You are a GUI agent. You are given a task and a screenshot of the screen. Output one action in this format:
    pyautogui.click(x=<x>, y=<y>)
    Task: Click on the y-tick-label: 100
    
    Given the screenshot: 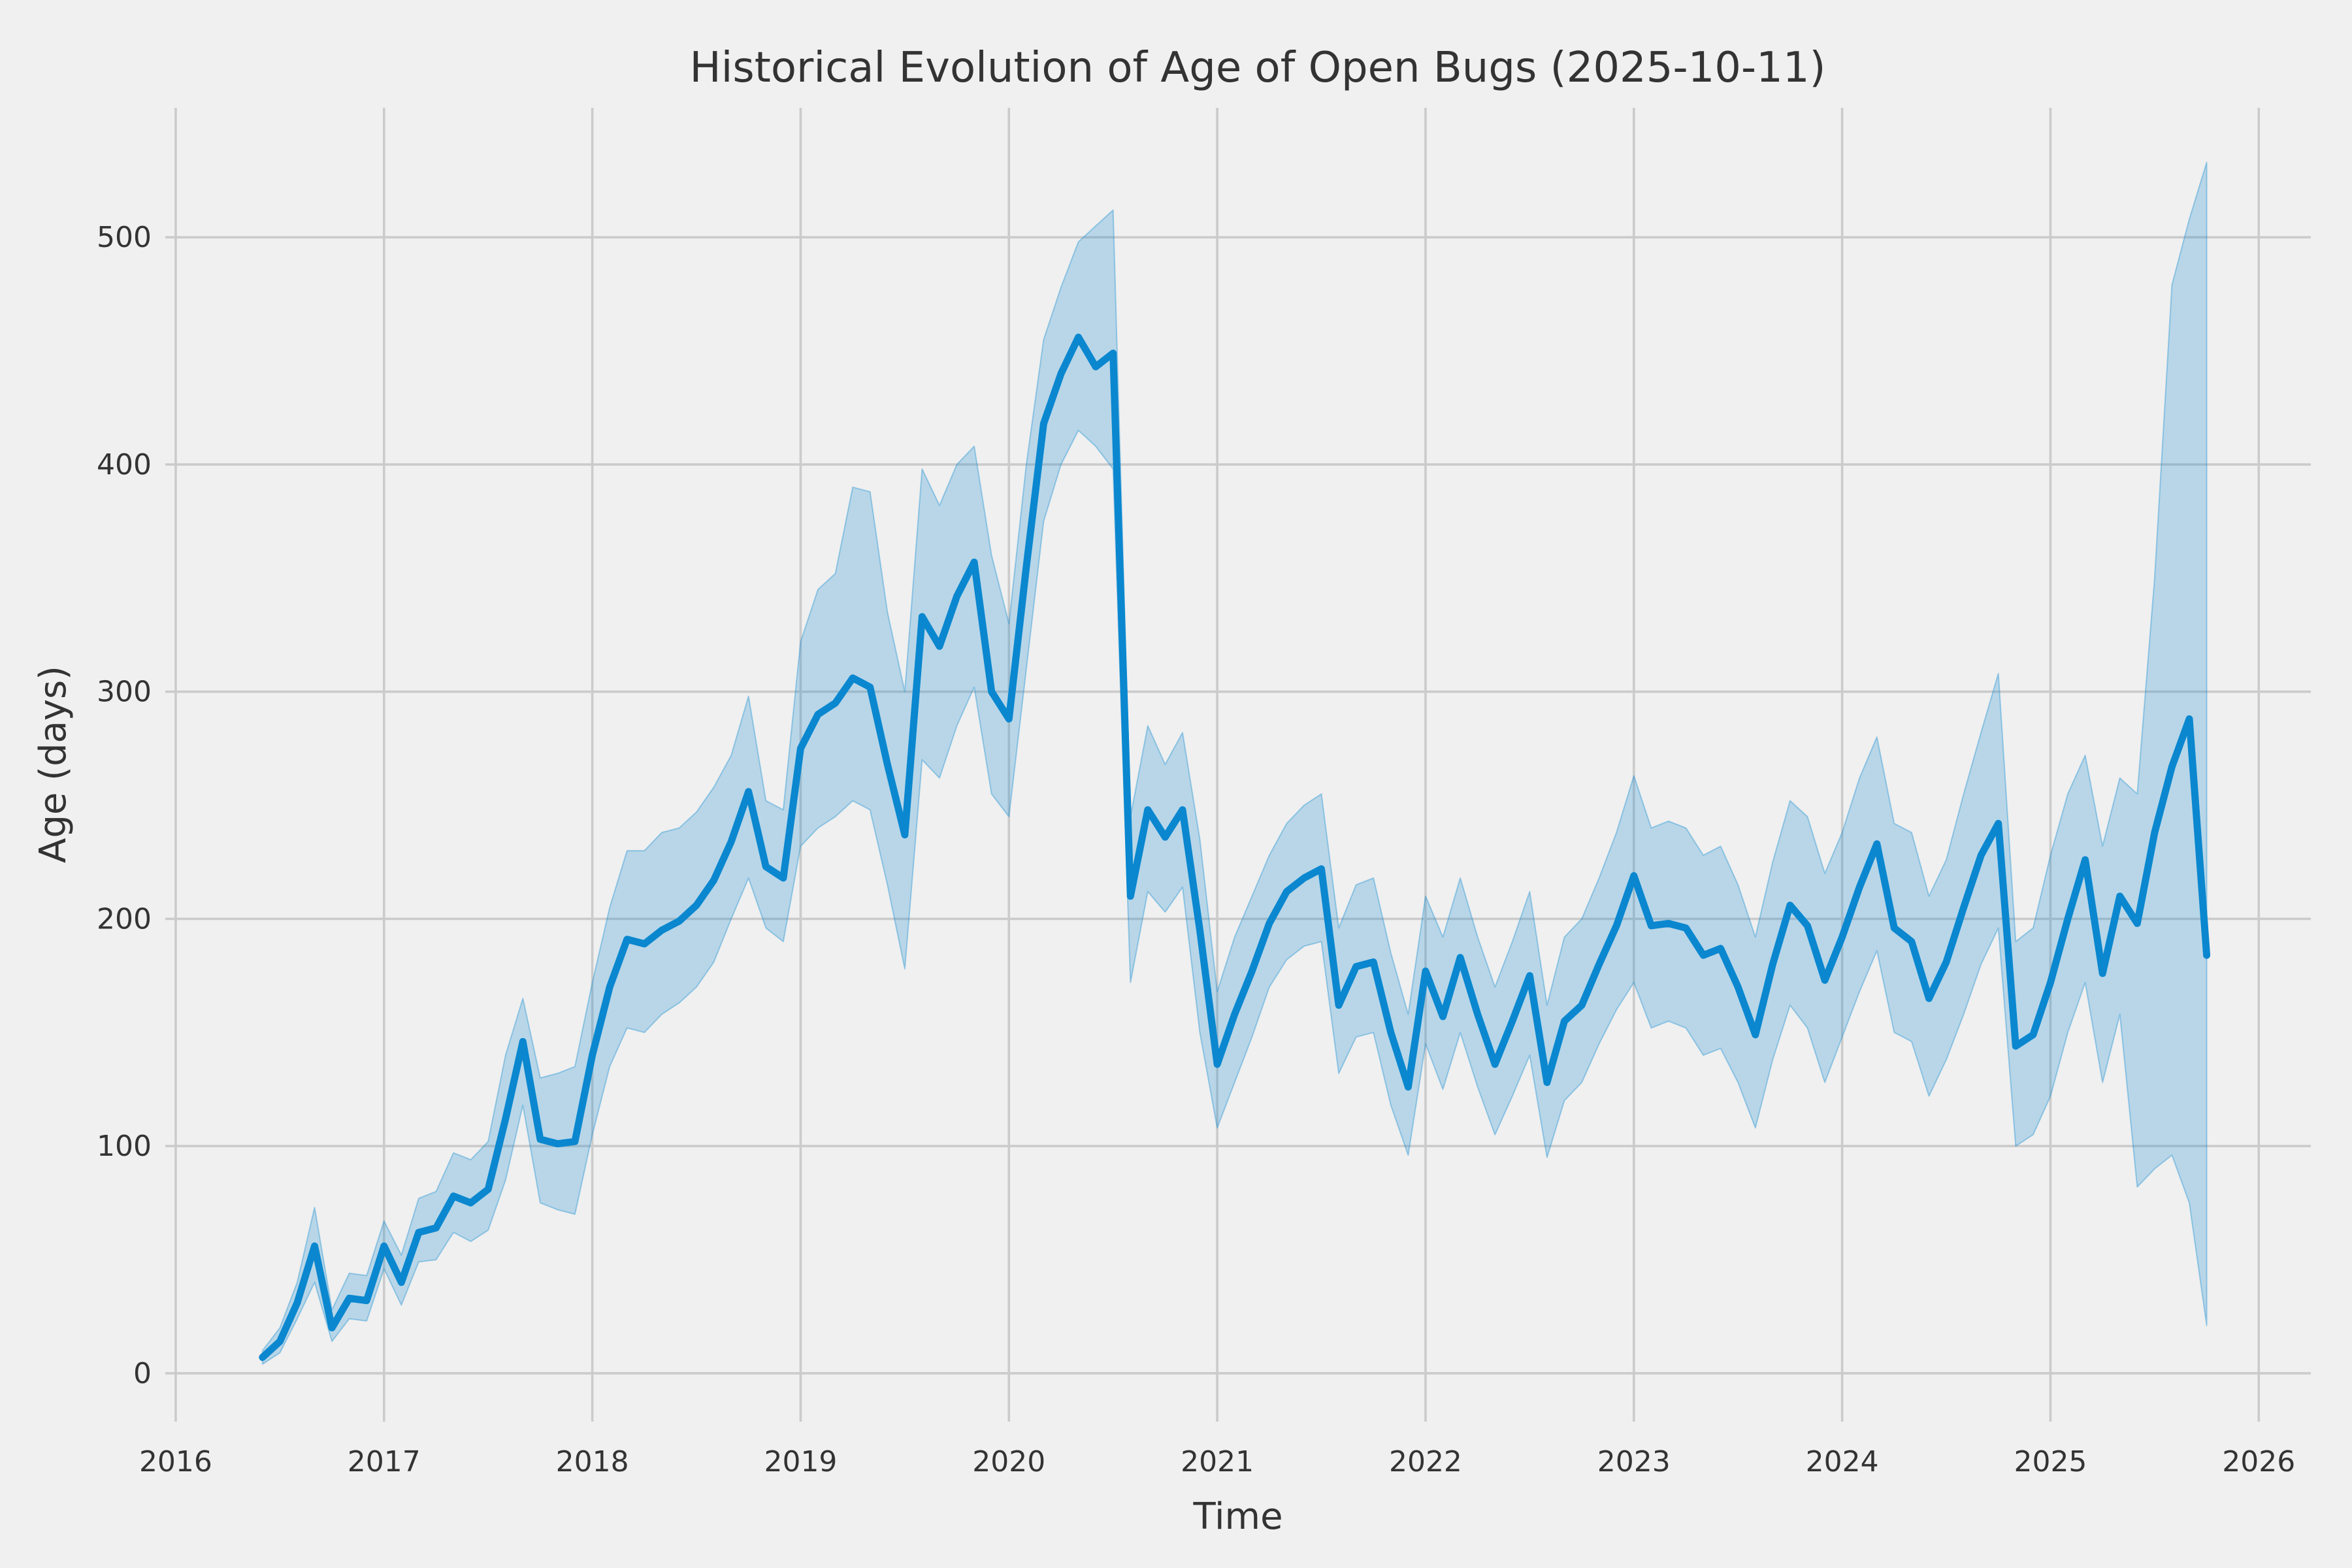 What is the action you would take?
    pyautogui.click(x=124, y=1146)
    